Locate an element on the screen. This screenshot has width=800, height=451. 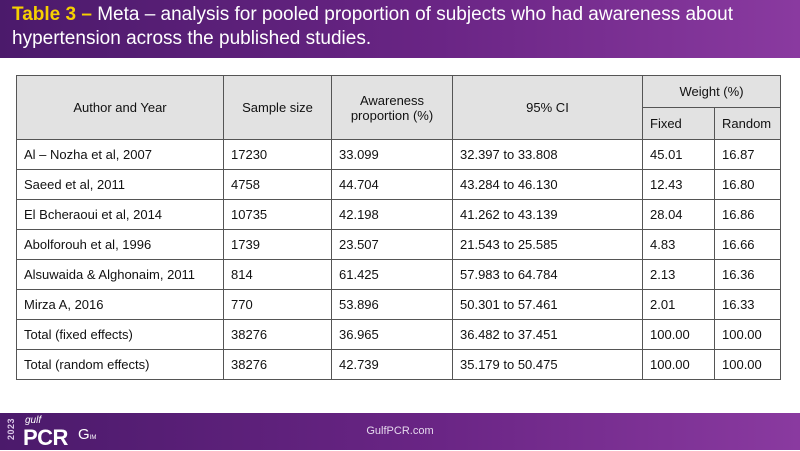
cell-ci: 50.301 to 57.461 is located at coordinates (547, 304).